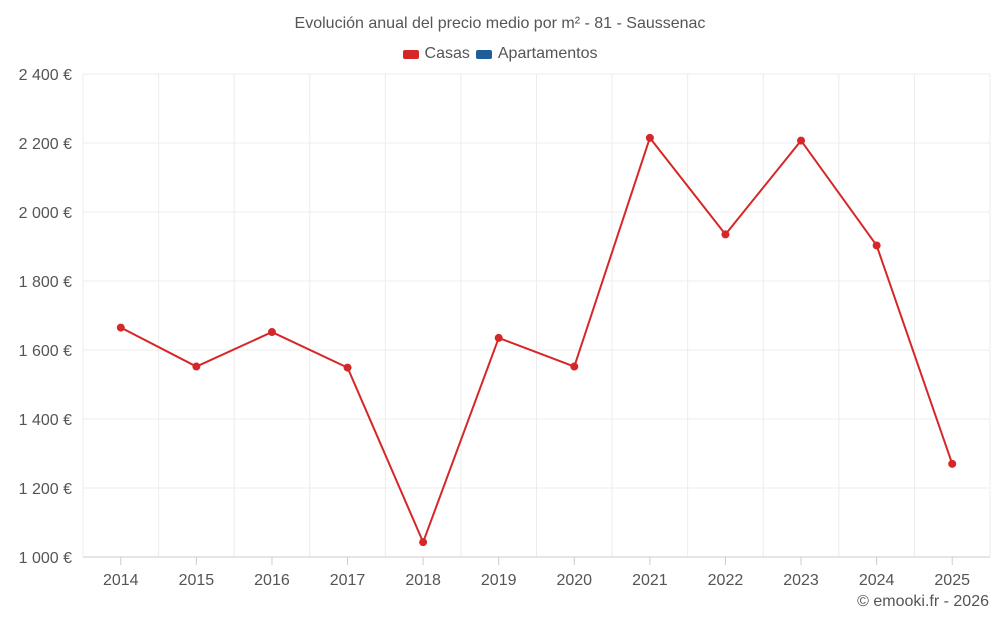 This screenshot has height=625, width=1000. I want to click on x-tick-label: 2024, so click(877, 580).